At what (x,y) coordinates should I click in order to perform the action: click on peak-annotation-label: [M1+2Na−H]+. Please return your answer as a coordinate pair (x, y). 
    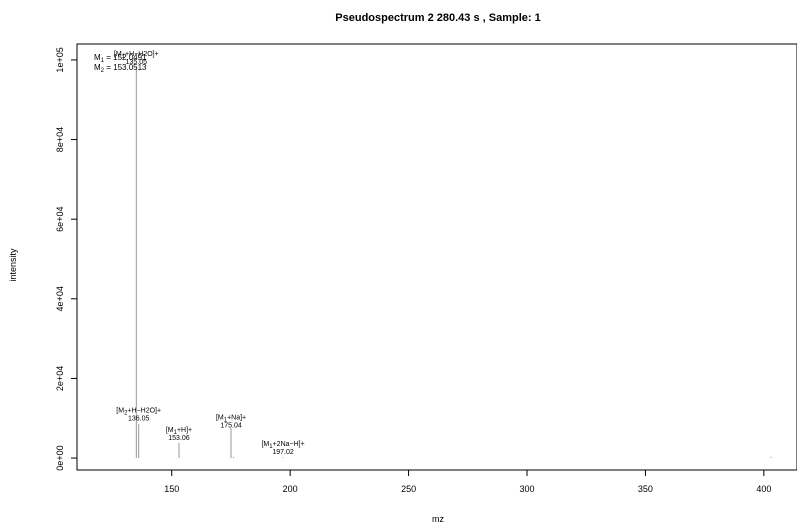
    Looking at the image, I should click on (282, 445).